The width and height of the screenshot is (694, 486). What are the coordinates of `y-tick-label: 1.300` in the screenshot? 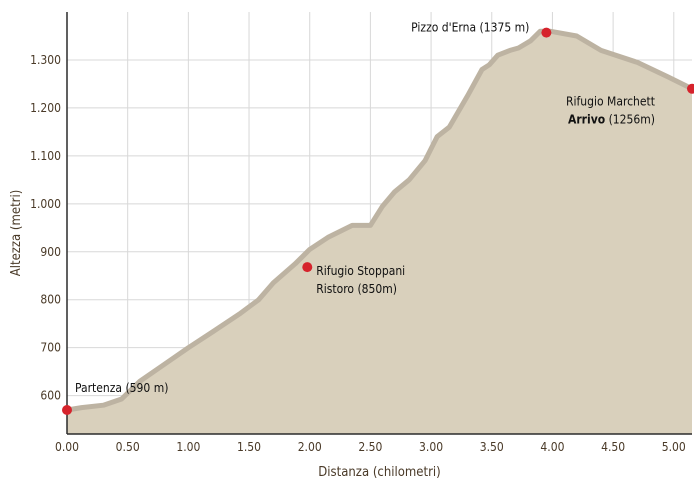 It's located at (45, 60).